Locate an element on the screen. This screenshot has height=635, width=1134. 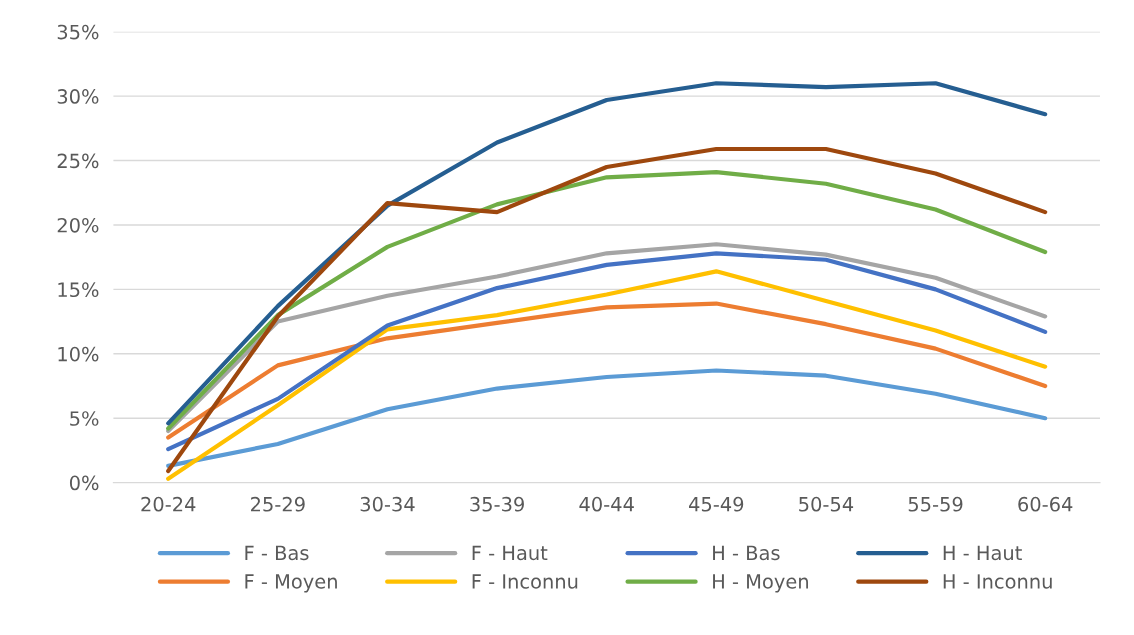
x-tick-label: 25-29 is located at coordinates (278, 504).